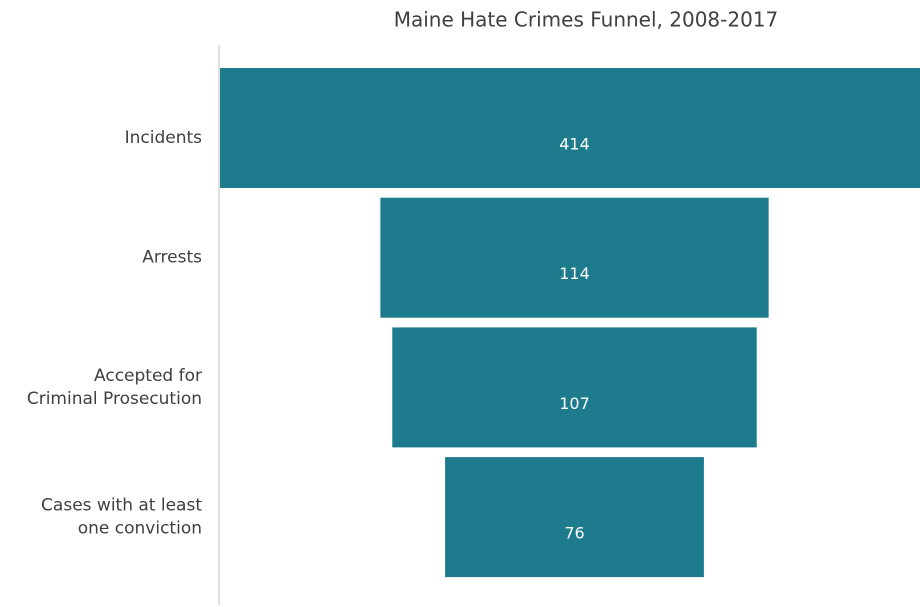  What do you see at coordinates (121, 517) in the screenshot?
I see `category-label: Cases with at least one conviction` at bounding box center [121, 517].